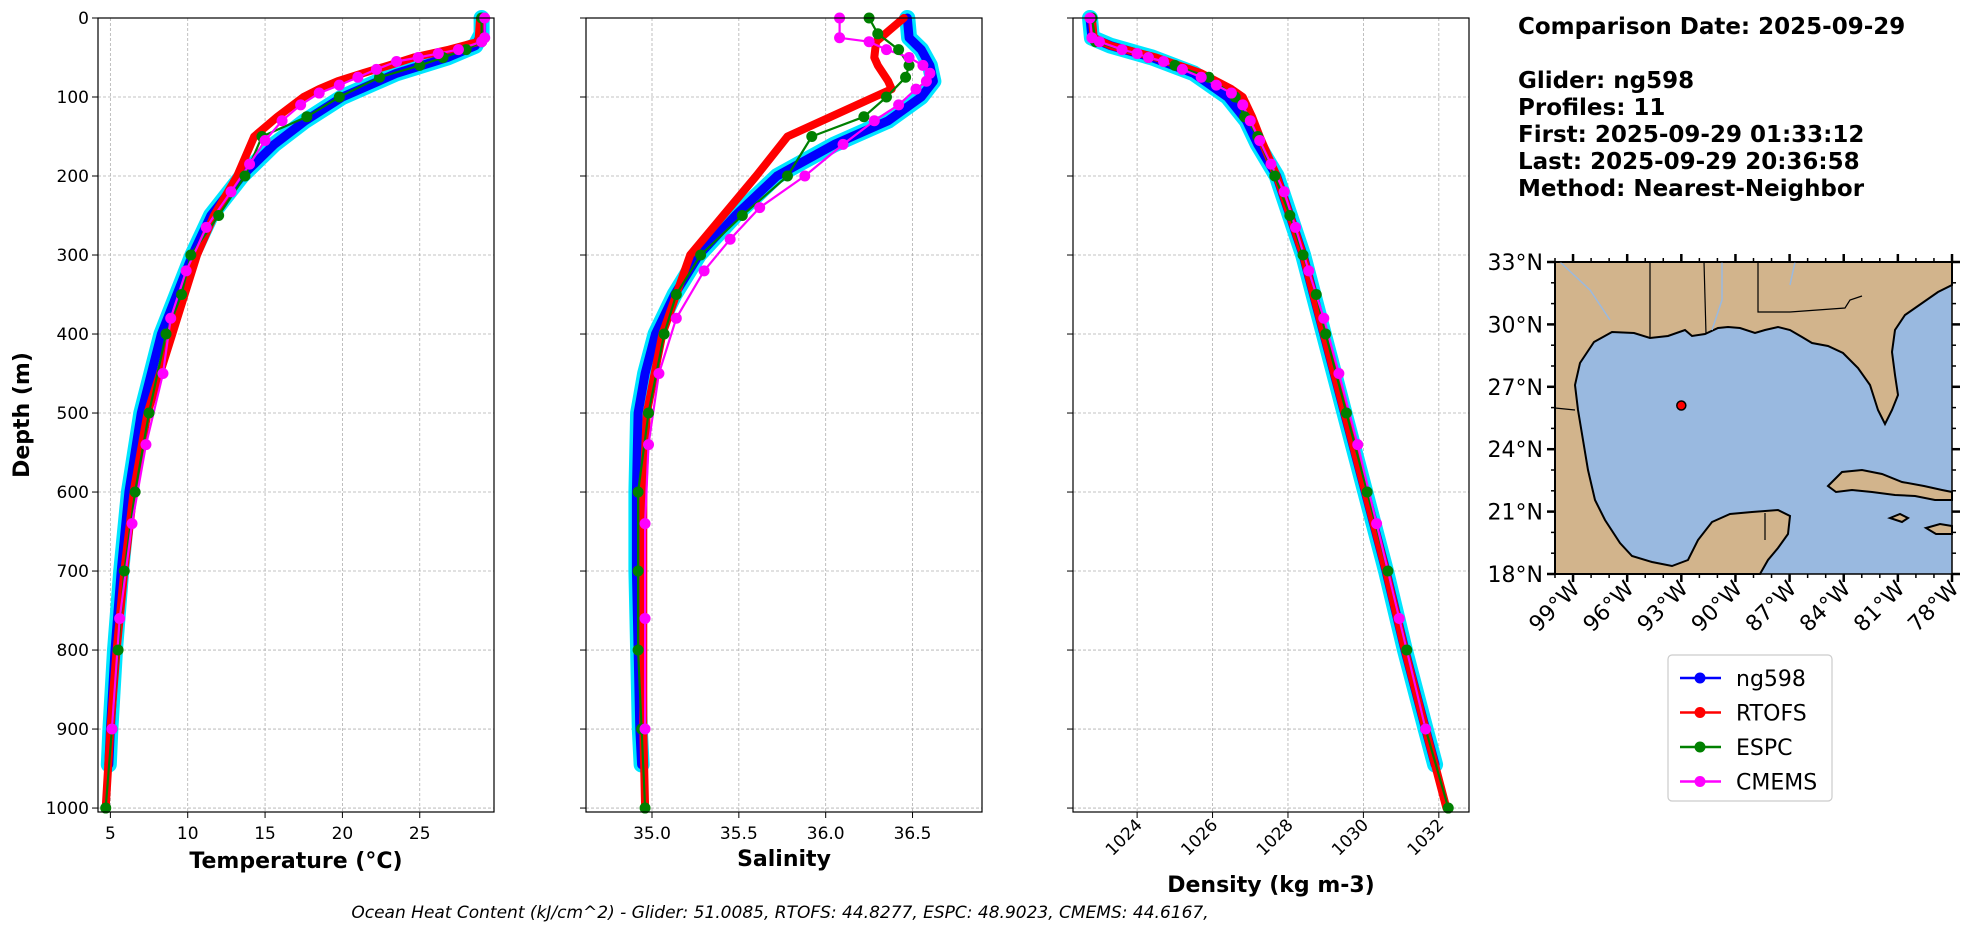  Describe the element at coordinates (420, 834) in the screenshot. I see `x-tick-label: 25` at that location.